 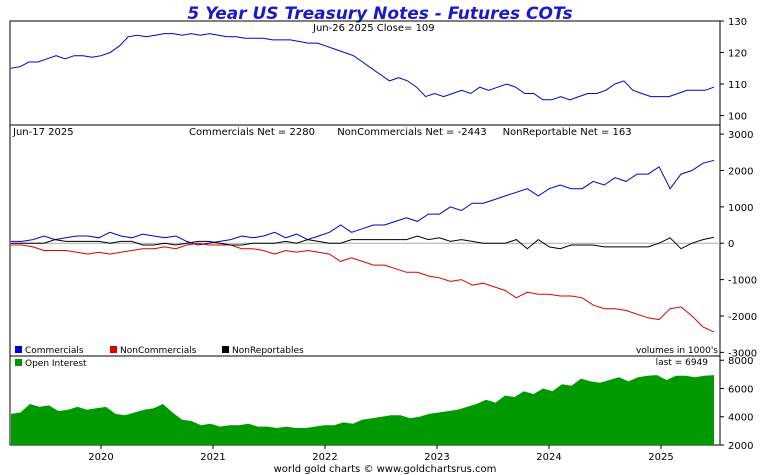 I want to click on y-tick-label: 4000, so click(x=740, y=418).